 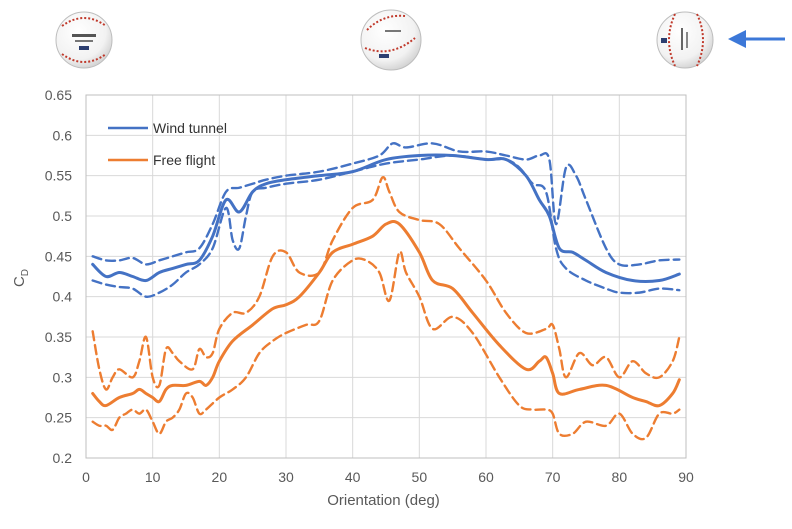 I want to click on x-tick-label: 20, so click(x=220, y=477).